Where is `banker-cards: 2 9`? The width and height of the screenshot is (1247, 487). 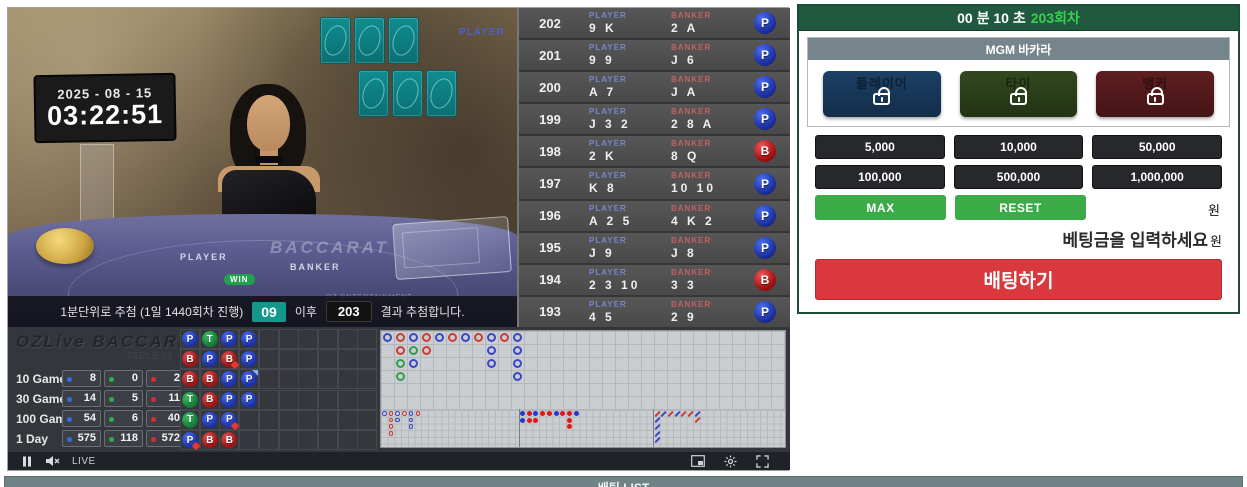 banker-cards: 2 9 is located at coordinates (684, 316).